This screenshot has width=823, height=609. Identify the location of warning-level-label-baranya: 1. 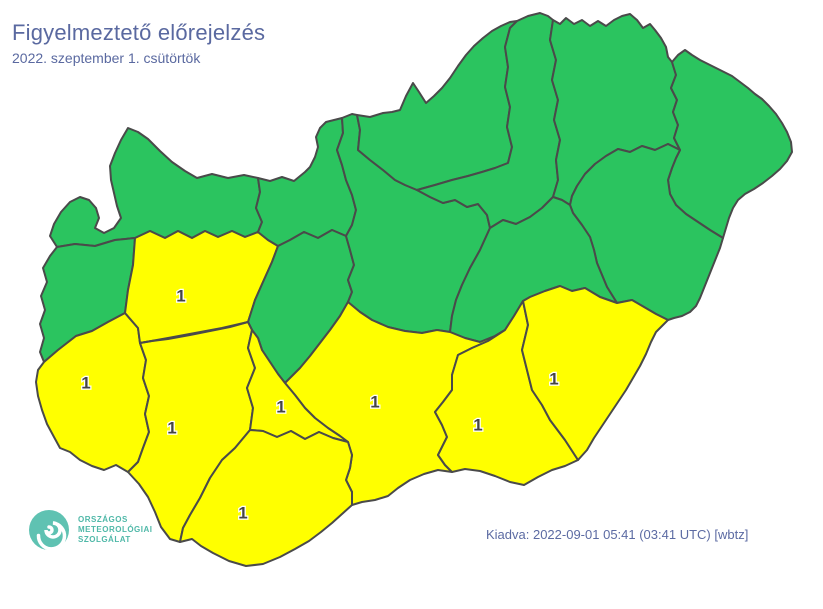
(242, 513).